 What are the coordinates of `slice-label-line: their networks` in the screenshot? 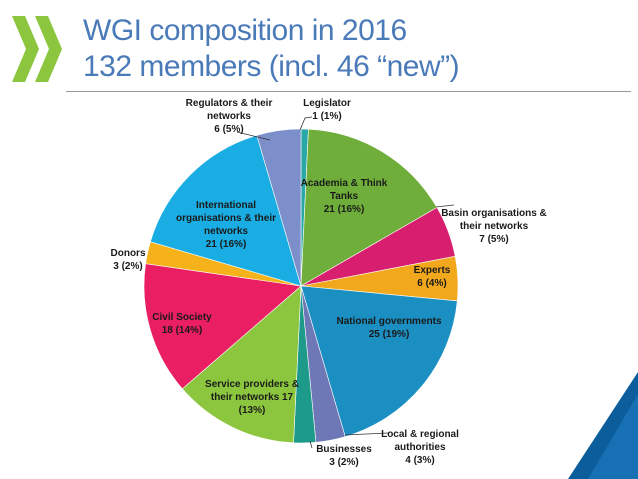 It's located at (494, 226).